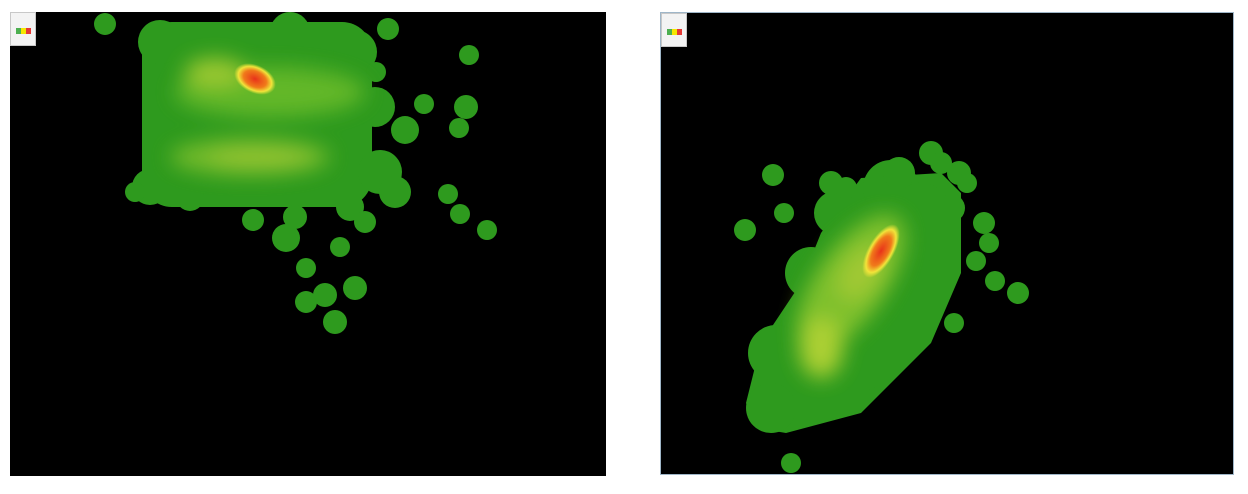 This screenshot has height=494, width=1248. I want to click on heatmap-left-green-region, so click(268, 122).